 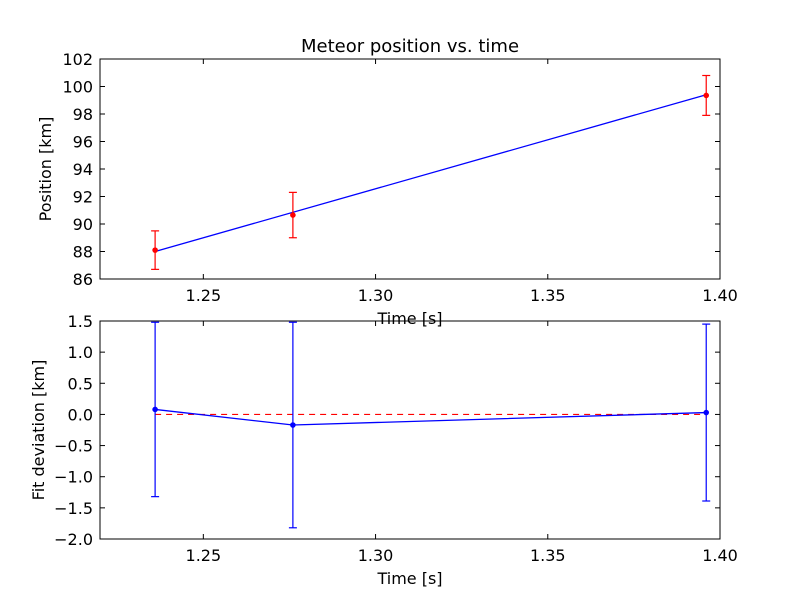 I want to click on deviation-y-tick-label: 1.0, so click(x=80, y=352).